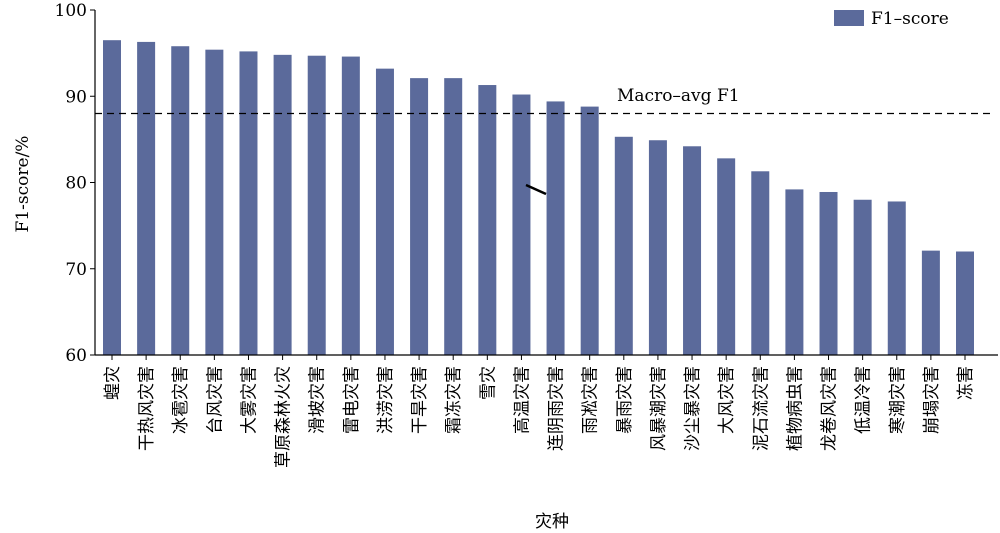 This screenshot has width=1000, height=533. I want to click on x-tick-label: 龙卷风灾害, so click(830, 408).